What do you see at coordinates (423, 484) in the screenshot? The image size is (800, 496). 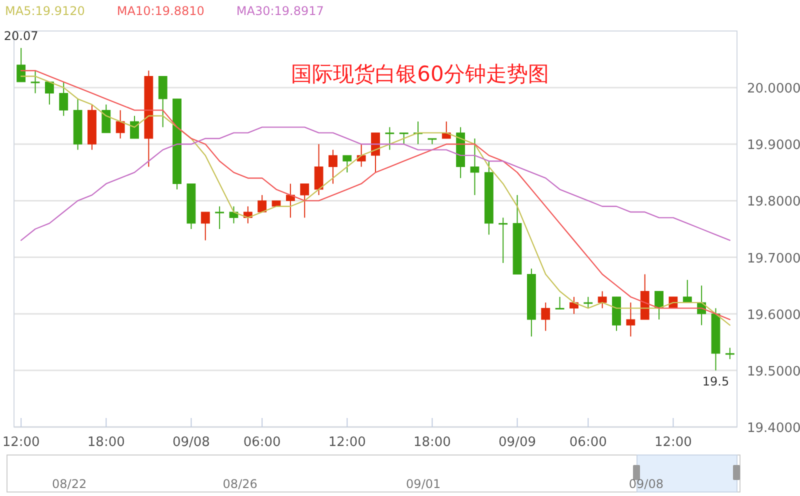 I see `text: 09/01` at bounding box center [423, 484].